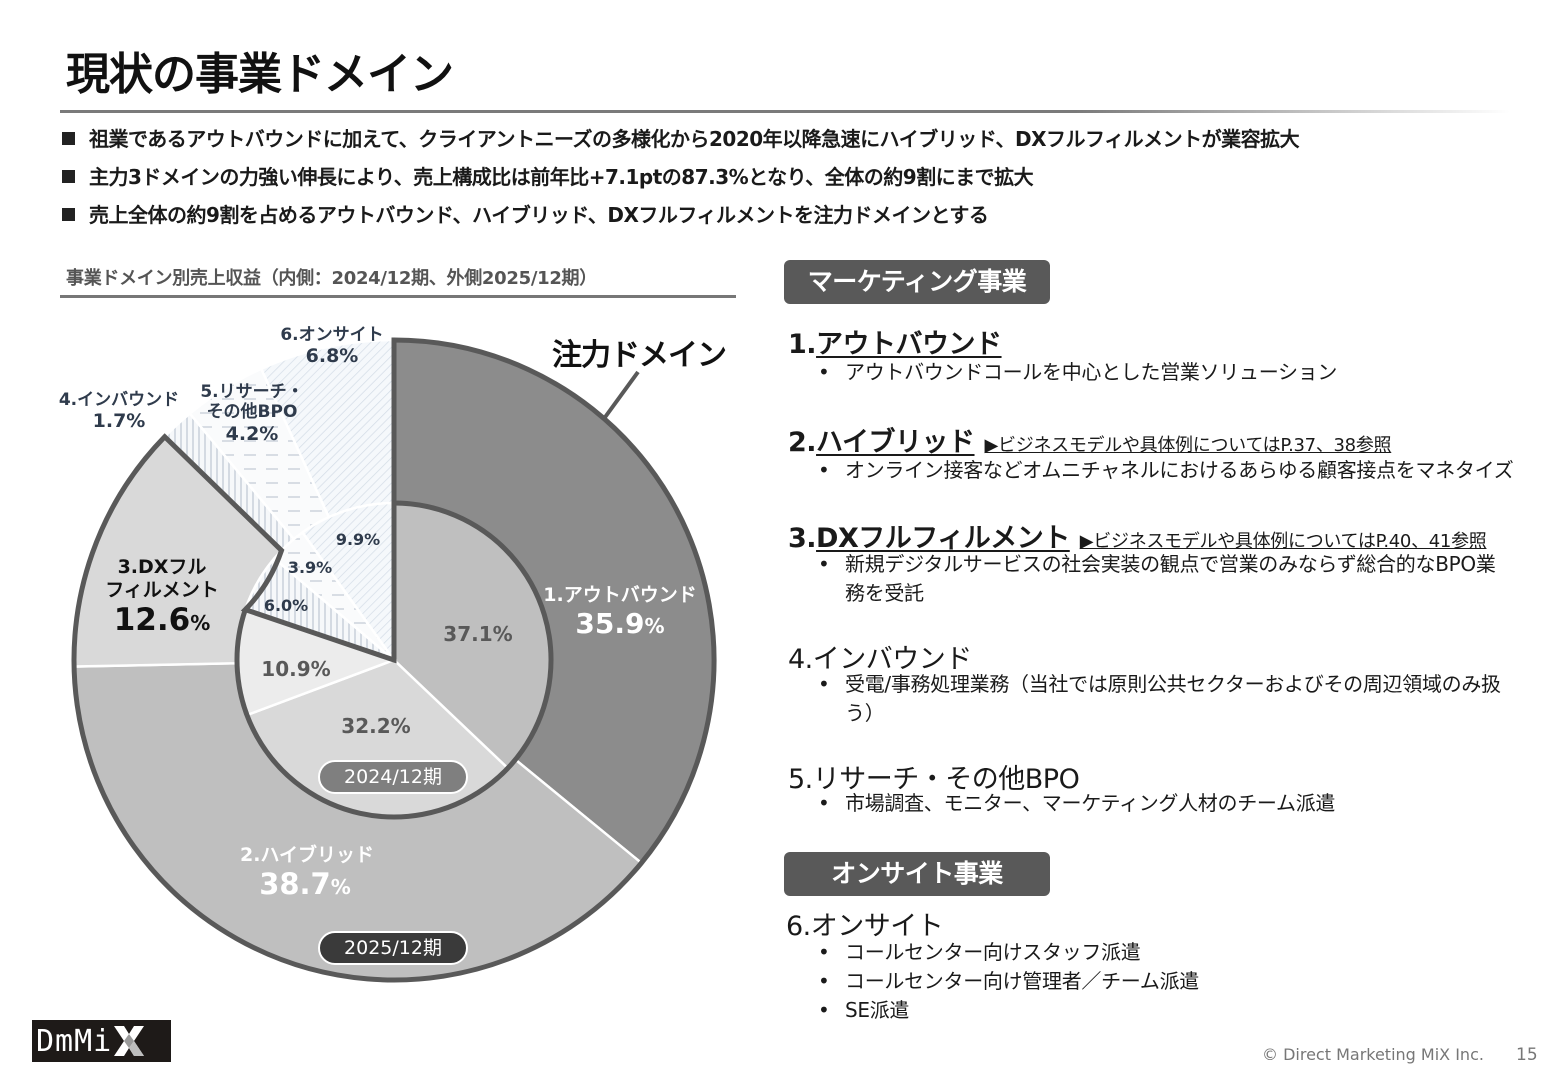 This screenshot has width=1560, height=1080. I want to click on domain-desc-onsite: コールセンター向けスタッフ派遣 コールセンター向け管理者／チーム派遣 SE派遣, so click(1008, 981).